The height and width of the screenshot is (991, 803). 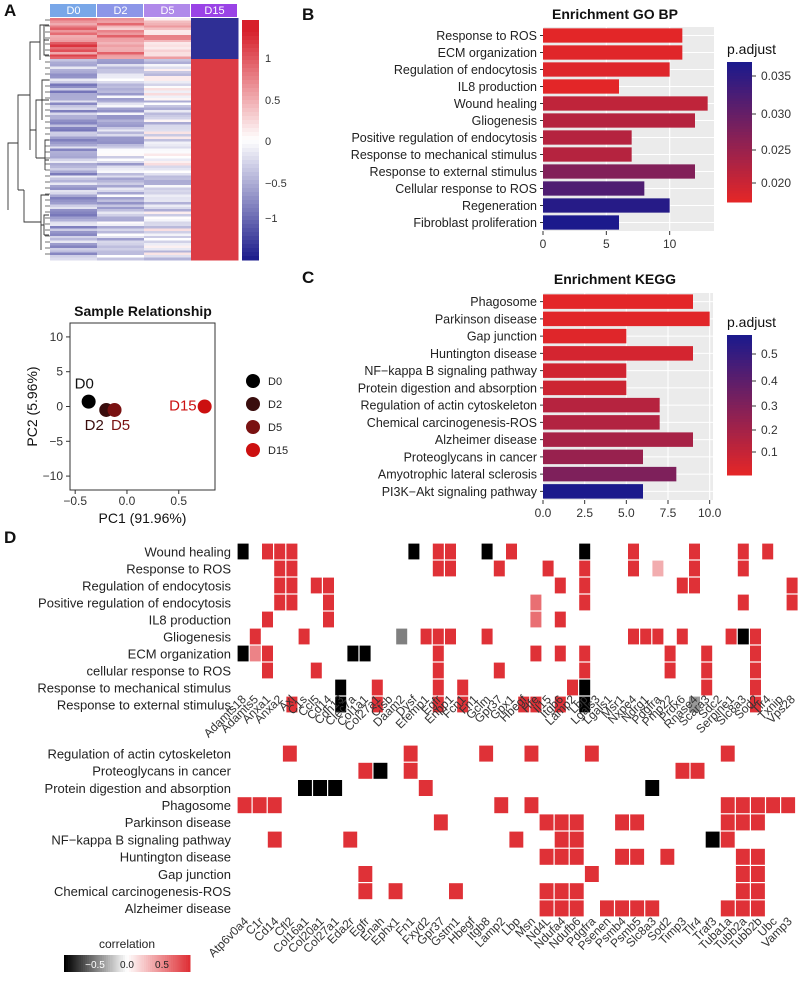 What do you see at coordinates (751, 49) in the screenshot?
I see `legend-title: p.adjust` at bounding box center [751, 49].